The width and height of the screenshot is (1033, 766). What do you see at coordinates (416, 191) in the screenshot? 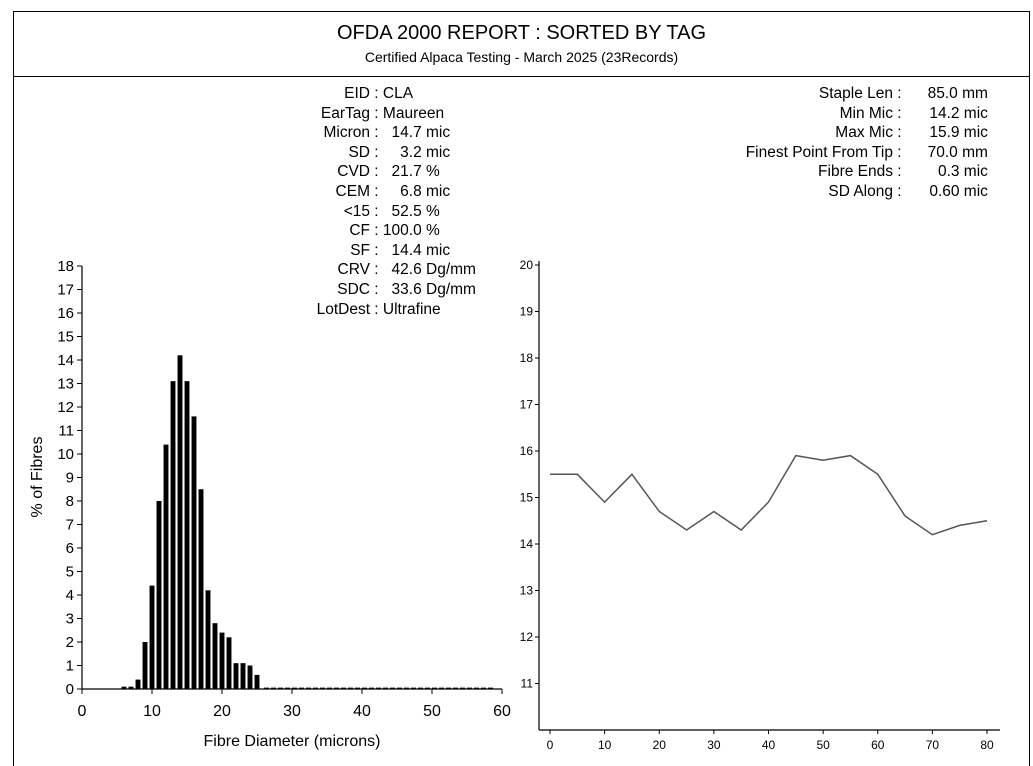
I see `fibre-stat-value: 6.8 mic` at bounding box center [416, 191].